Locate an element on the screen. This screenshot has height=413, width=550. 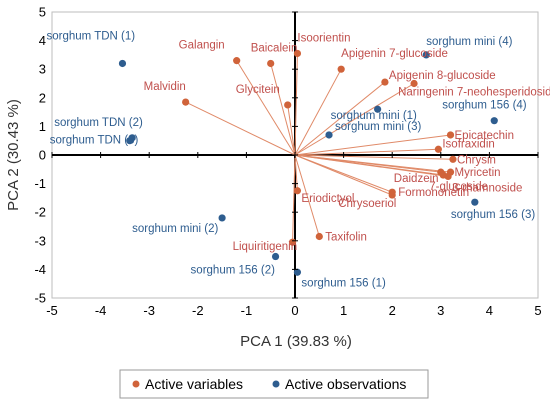
y-tick-label: 3 is located at coordinates (42, 69).